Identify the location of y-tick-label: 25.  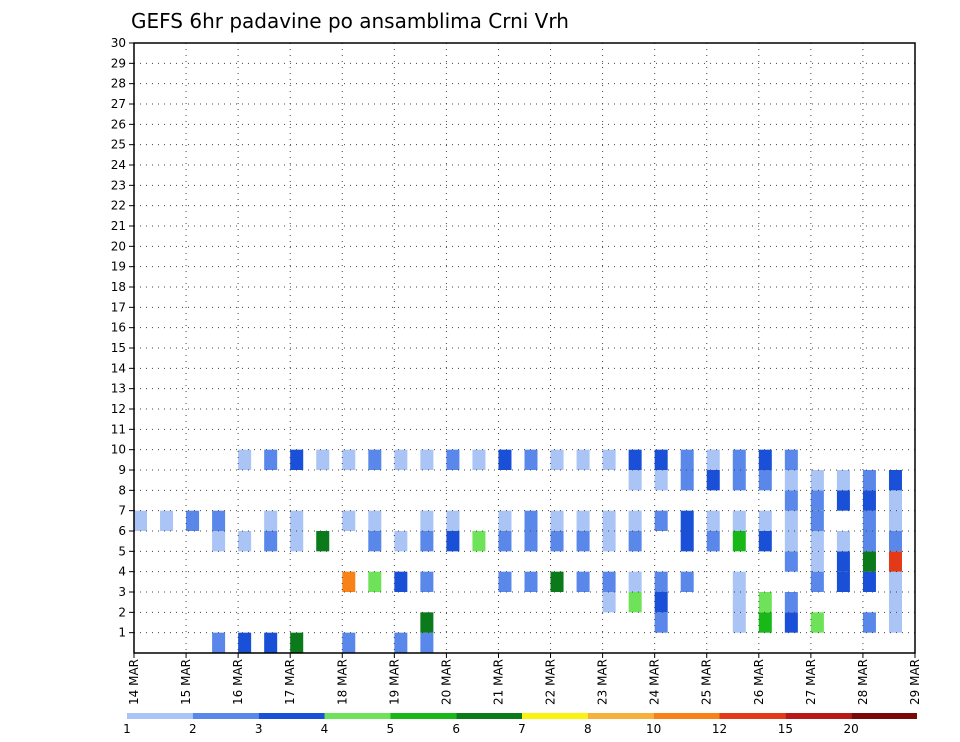
(118, 145).